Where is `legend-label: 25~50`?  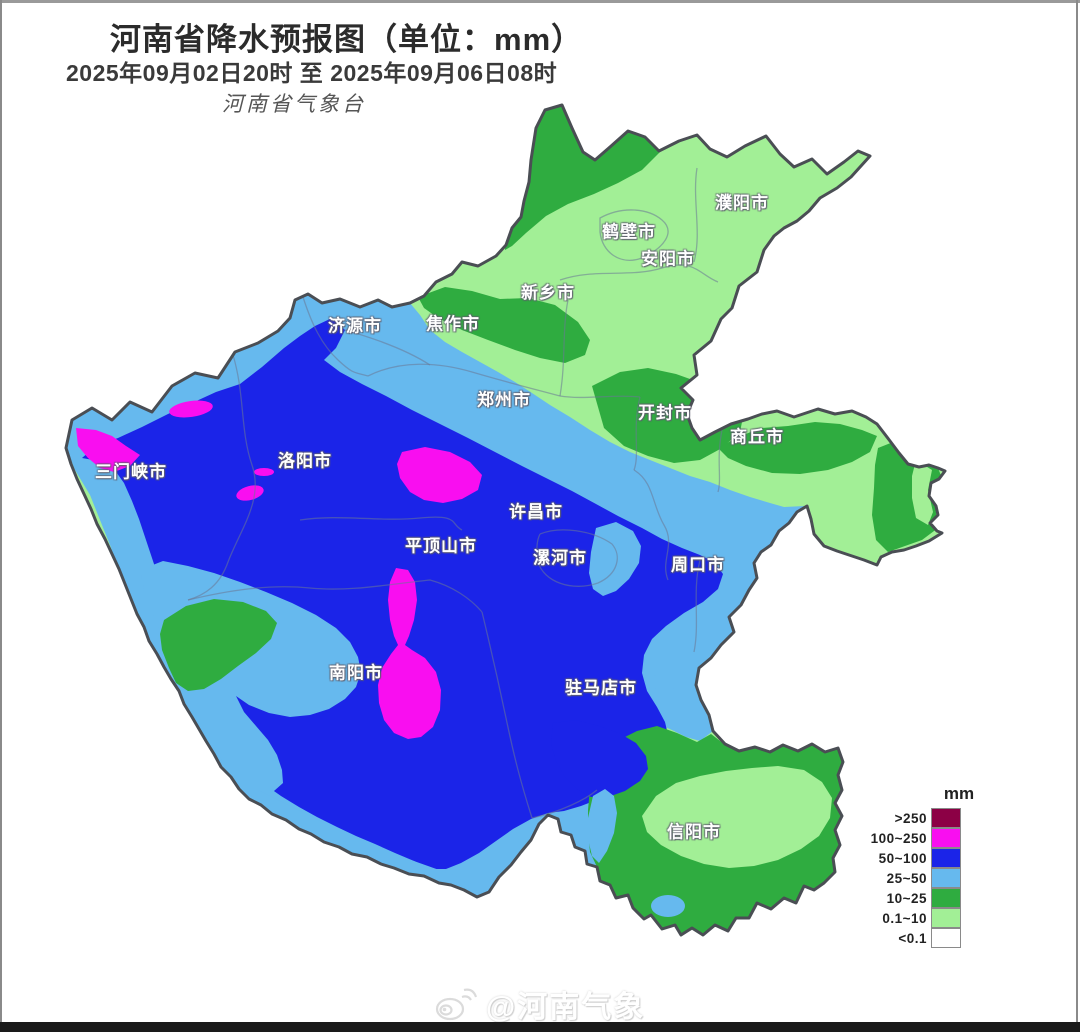
legend-label: 25~50 is located at coordinates (906, 878).